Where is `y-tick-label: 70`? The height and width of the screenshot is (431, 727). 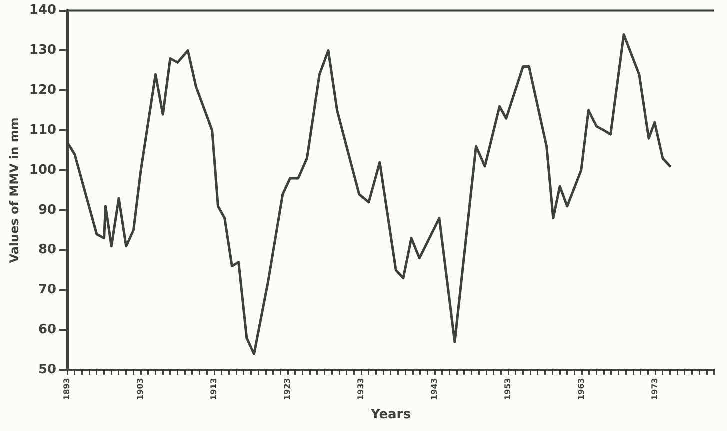
y-tick-label: 70 is located at coordinates (47, 290).